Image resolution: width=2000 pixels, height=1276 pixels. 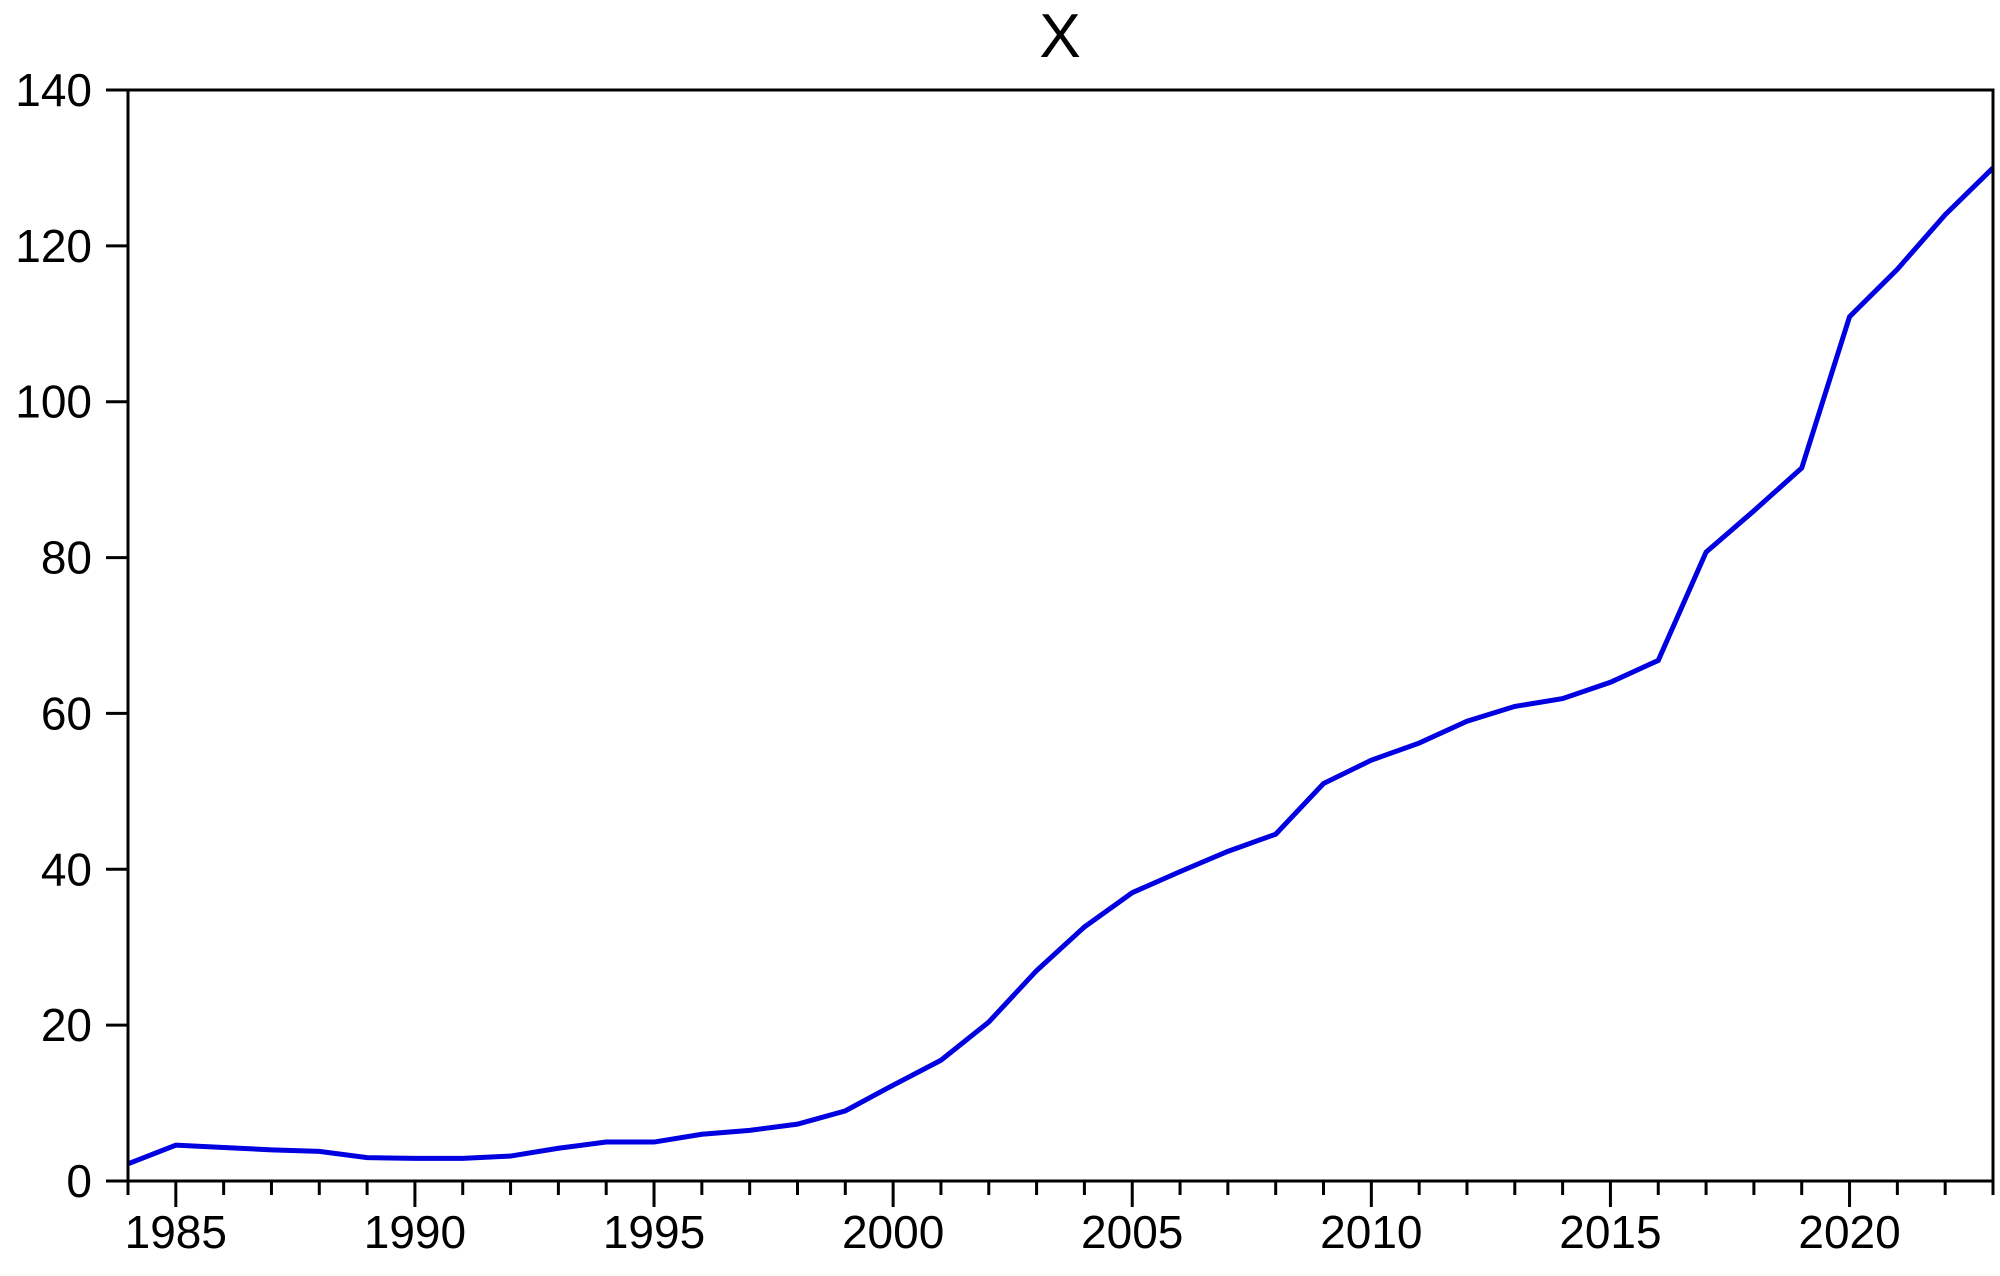 I want to click on y-tick-label: 120, so click(x=53, y=246).